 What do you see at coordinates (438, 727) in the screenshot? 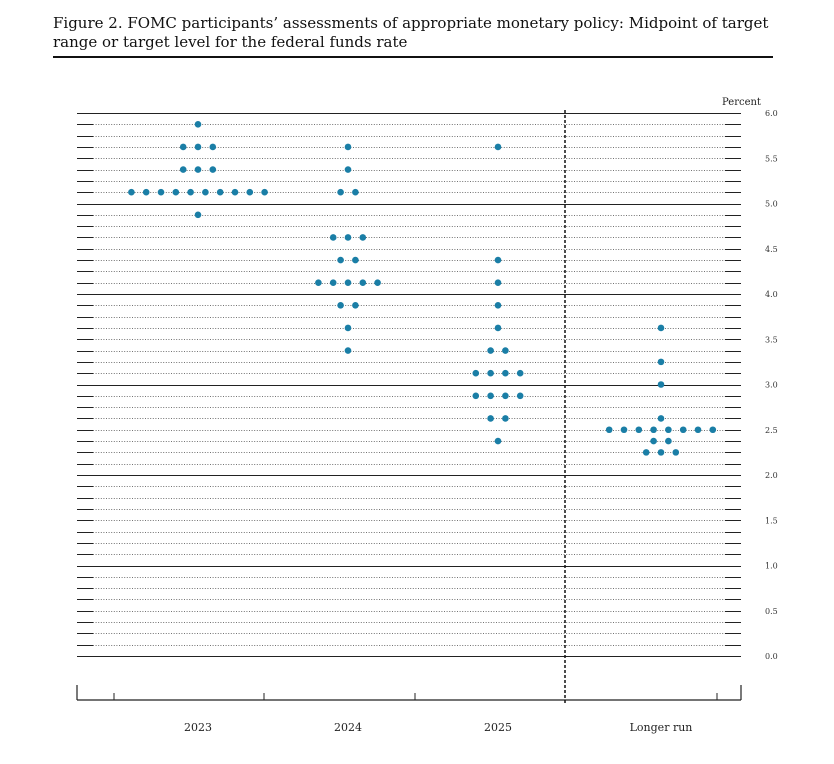
I see `x-axis-categories: 2023 2024 2025 Longer run` at bounding box center [438, 727].